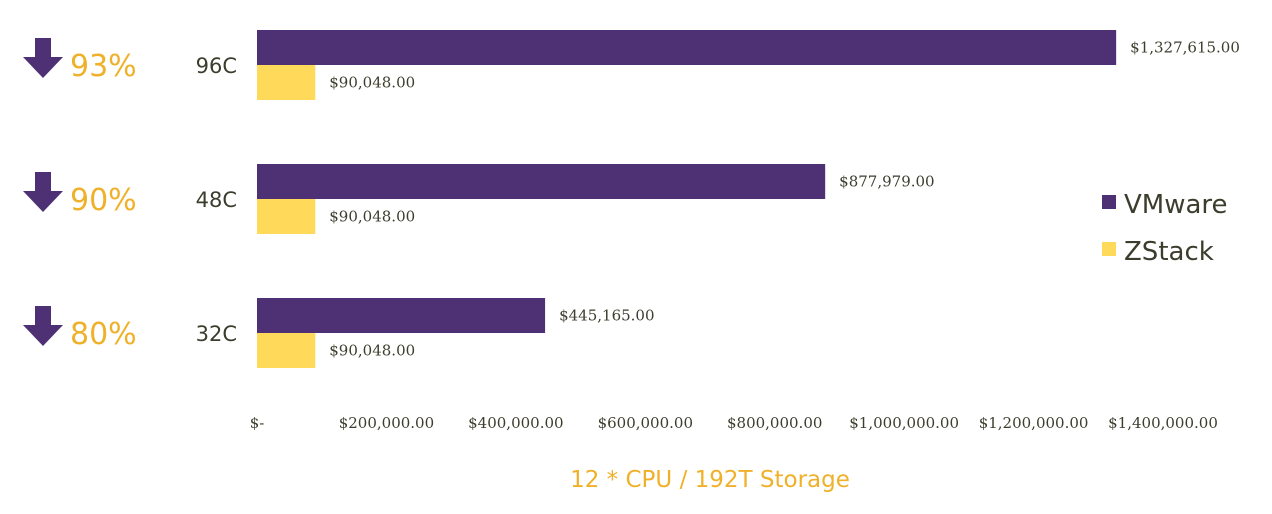  What do you see at coordinates (1109, 249) in the screenshot?
I see `legend-swatch-zstack` at bounding box center [1109, 249].